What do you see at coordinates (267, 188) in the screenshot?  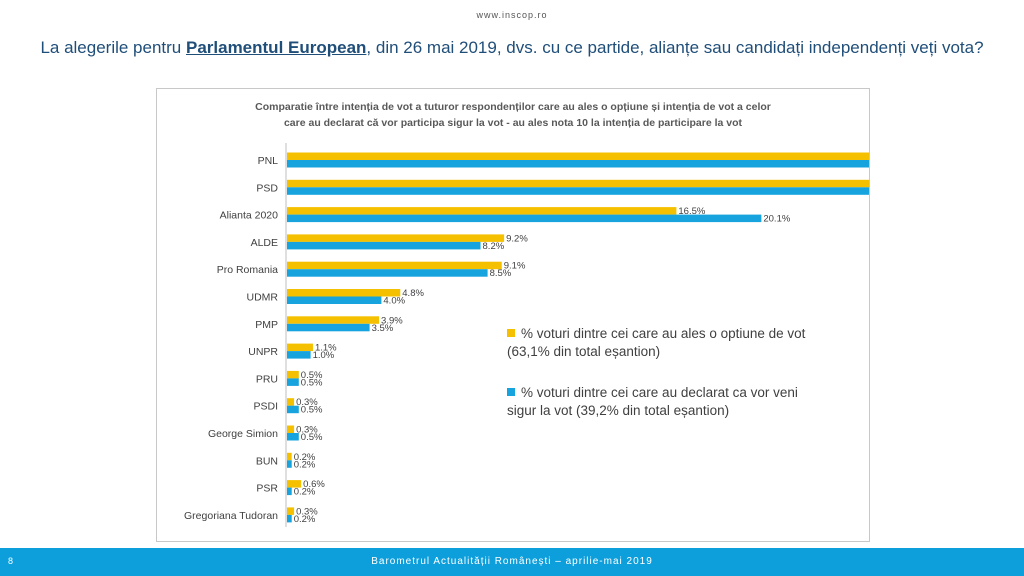 I see `category-label: PSD` at bounding box center [267, 188].